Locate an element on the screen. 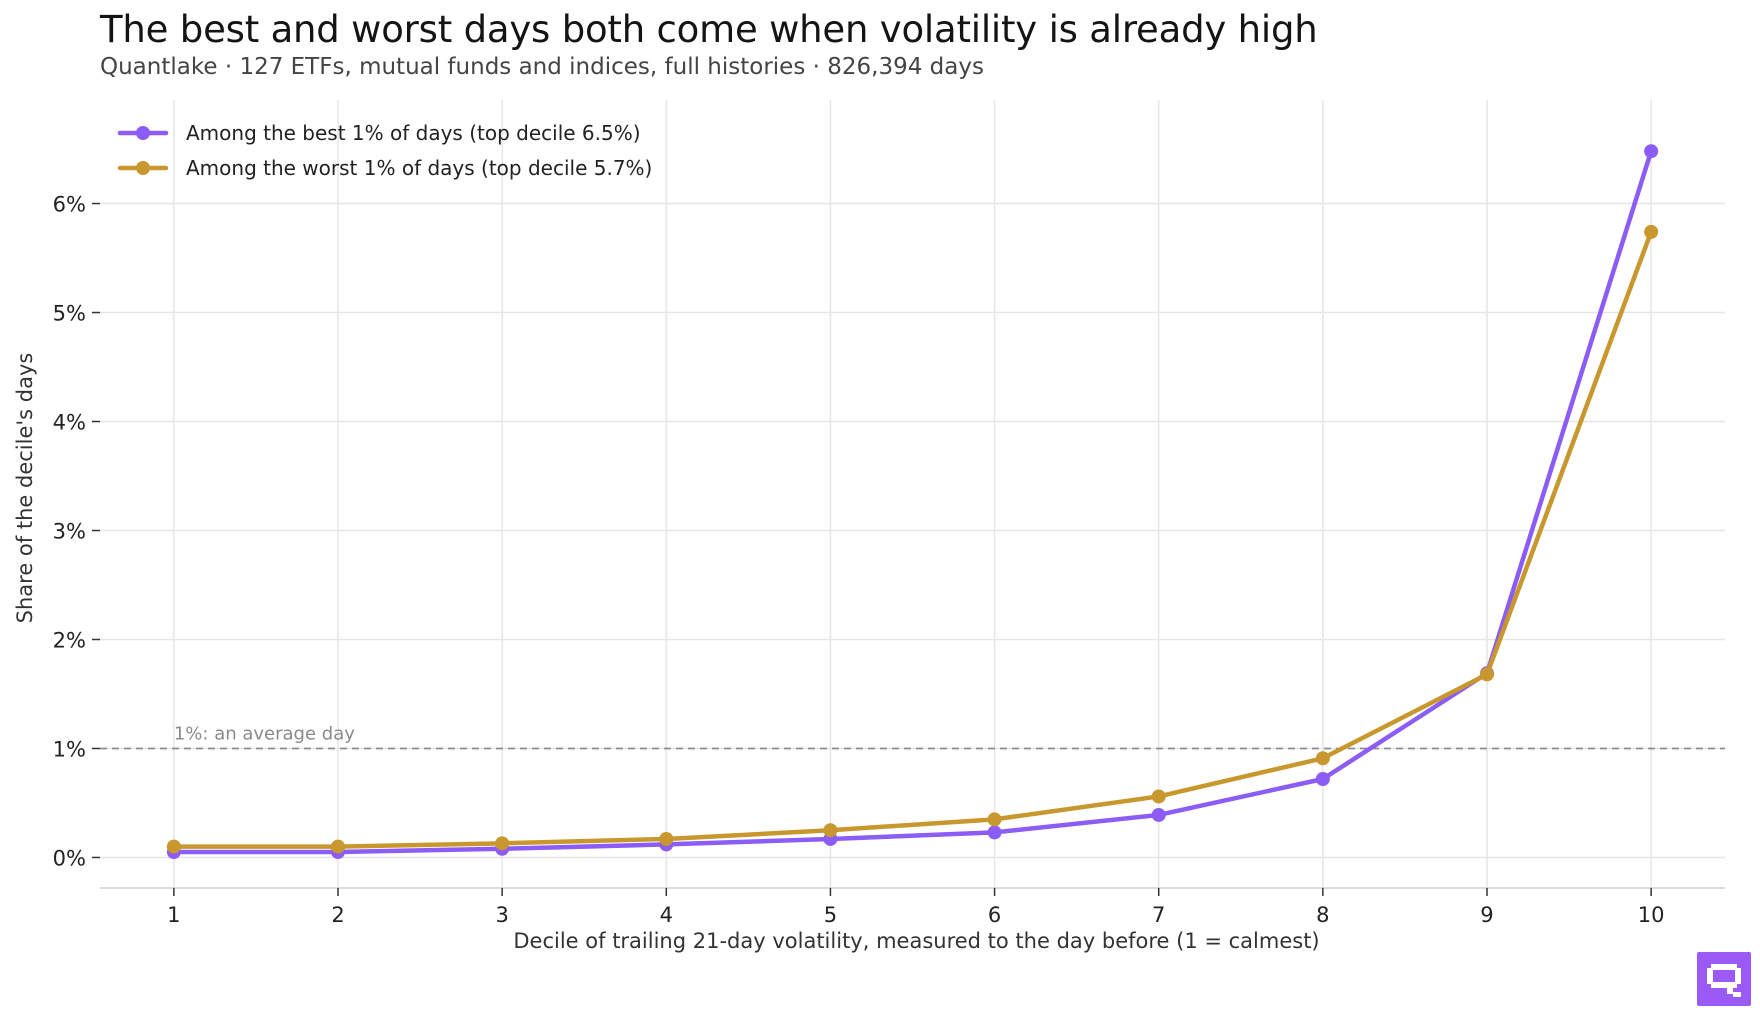  y-tick-label: 2% is located at coordinates (69, 641).